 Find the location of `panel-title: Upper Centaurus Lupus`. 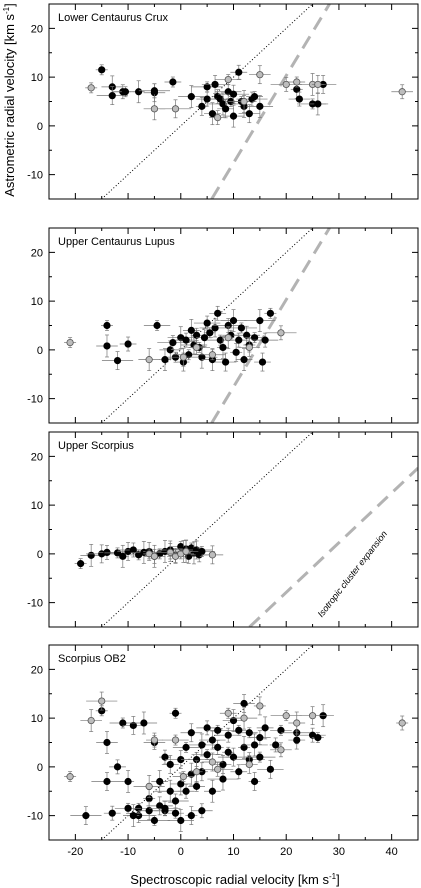

panel-title: Upper Centaurus Lupus is located at coordinates (116, 242).